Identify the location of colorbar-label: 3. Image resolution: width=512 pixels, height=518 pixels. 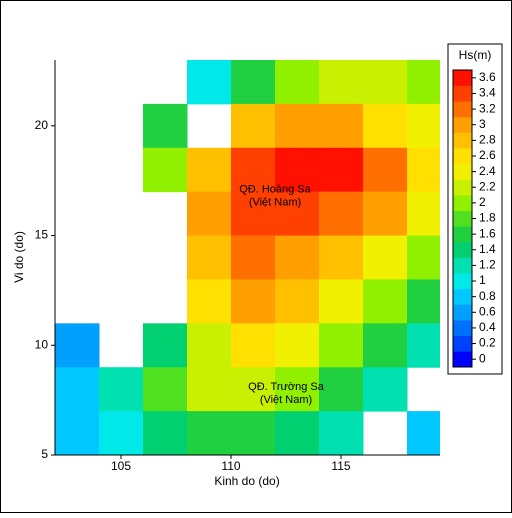
(482, 124).